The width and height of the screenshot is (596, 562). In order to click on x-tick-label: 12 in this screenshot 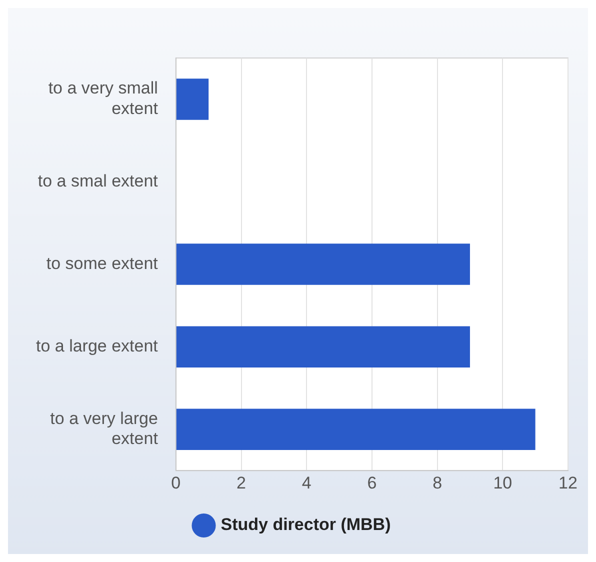, I will do `click(568, 482)`.